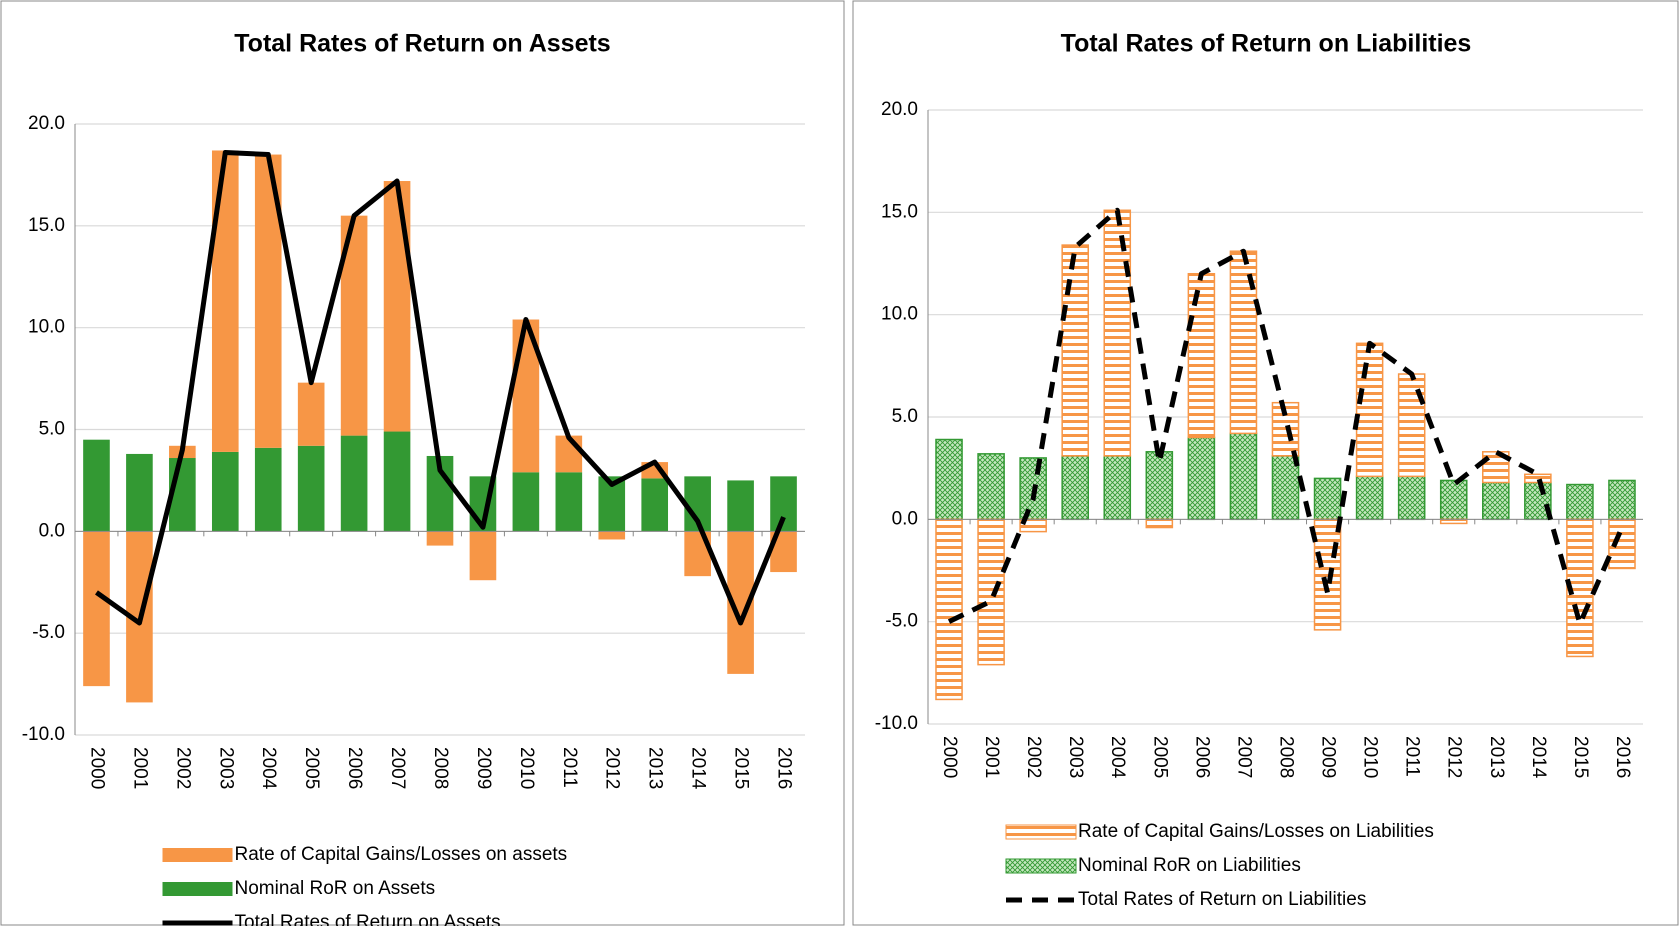 This screenshot has width=1679, height=926. I want to click on legend-label: Nominal RoR on Assets, so click(335, 888).